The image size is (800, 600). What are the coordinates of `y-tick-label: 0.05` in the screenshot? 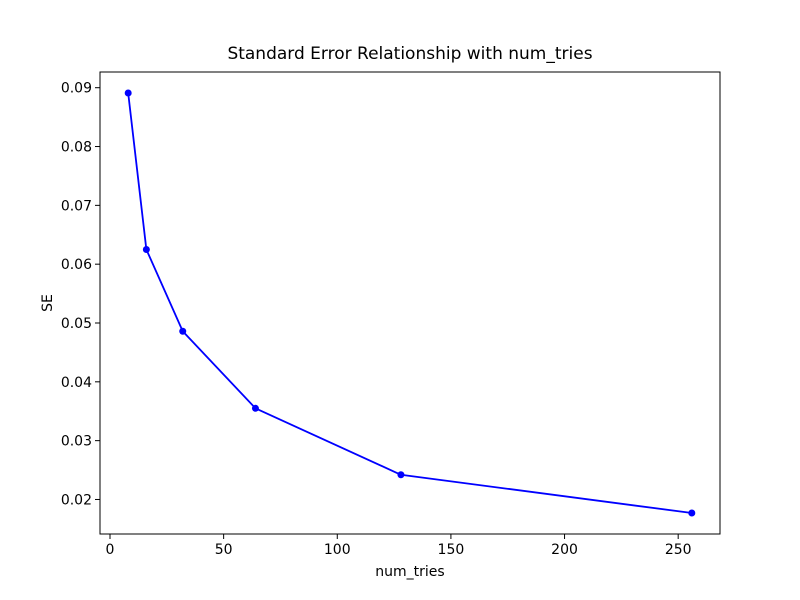 It's located at (76, 324).